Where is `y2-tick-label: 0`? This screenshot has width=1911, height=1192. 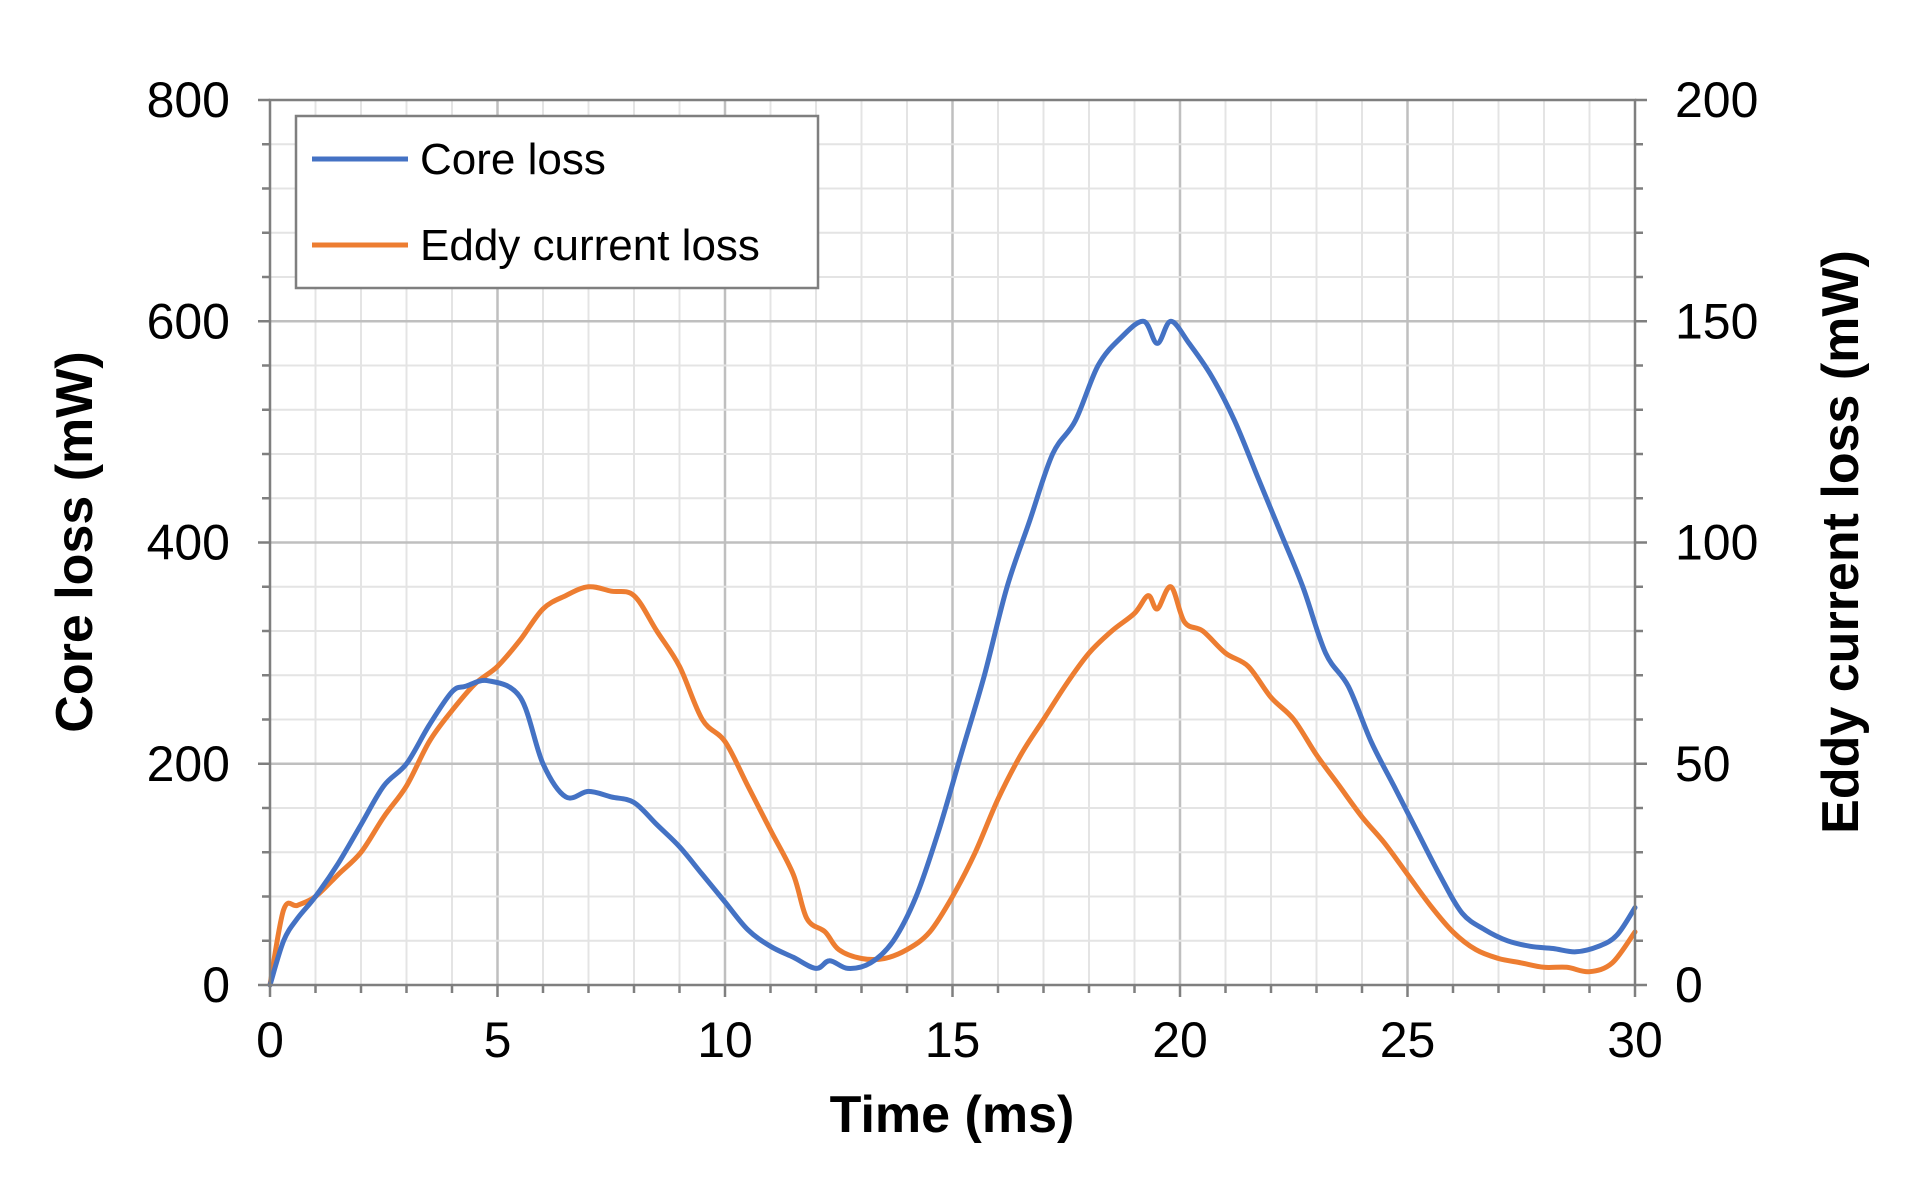
y2-tick-label: 0 is located at coordinates (1689, 985).